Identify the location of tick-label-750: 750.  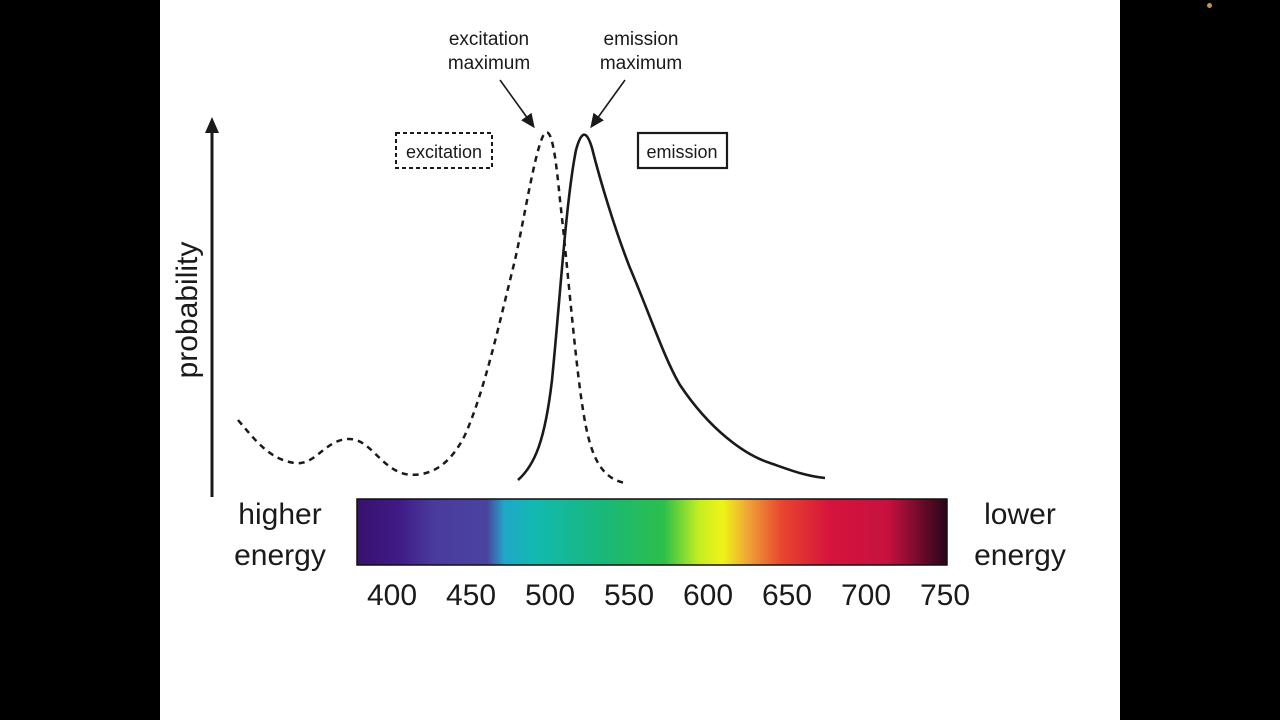
(945, 595).